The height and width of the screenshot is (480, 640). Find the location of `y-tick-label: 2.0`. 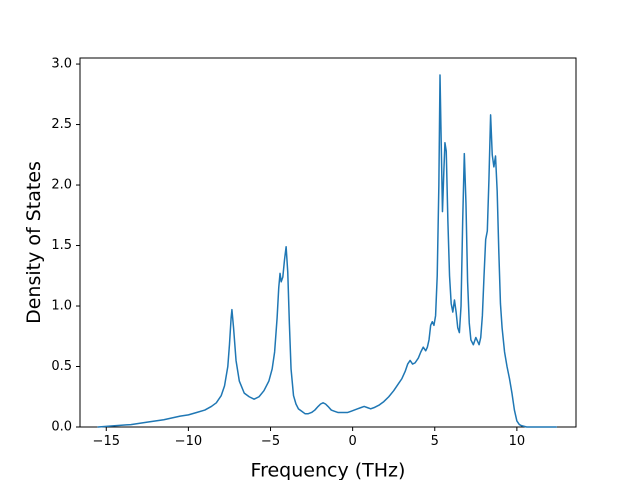

y-tick-label: 2.0 is located at coordinates (61, 185).